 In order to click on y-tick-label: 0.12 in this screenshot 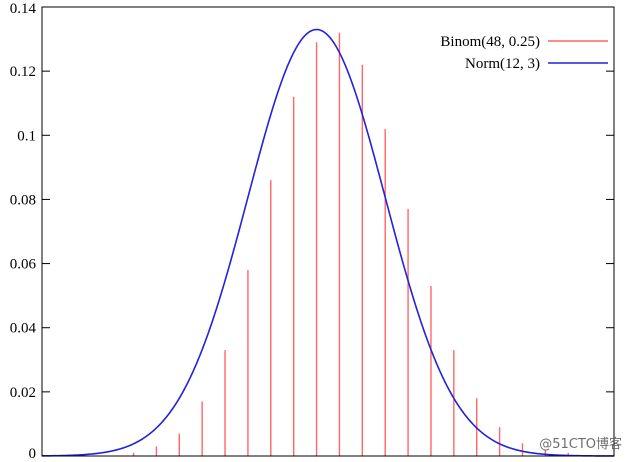, I will do `click(23, 72)`.